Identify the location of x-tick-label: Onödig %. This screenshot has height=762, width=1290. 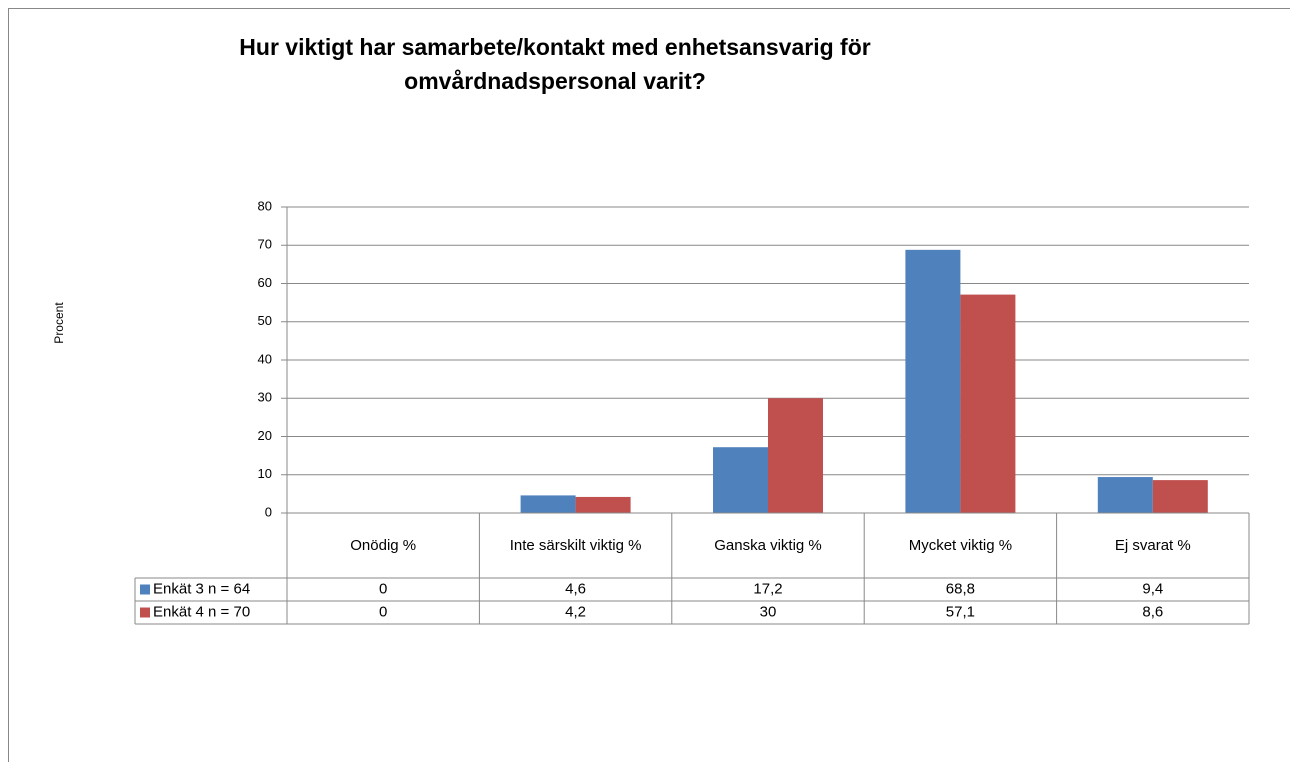
(383, 545).